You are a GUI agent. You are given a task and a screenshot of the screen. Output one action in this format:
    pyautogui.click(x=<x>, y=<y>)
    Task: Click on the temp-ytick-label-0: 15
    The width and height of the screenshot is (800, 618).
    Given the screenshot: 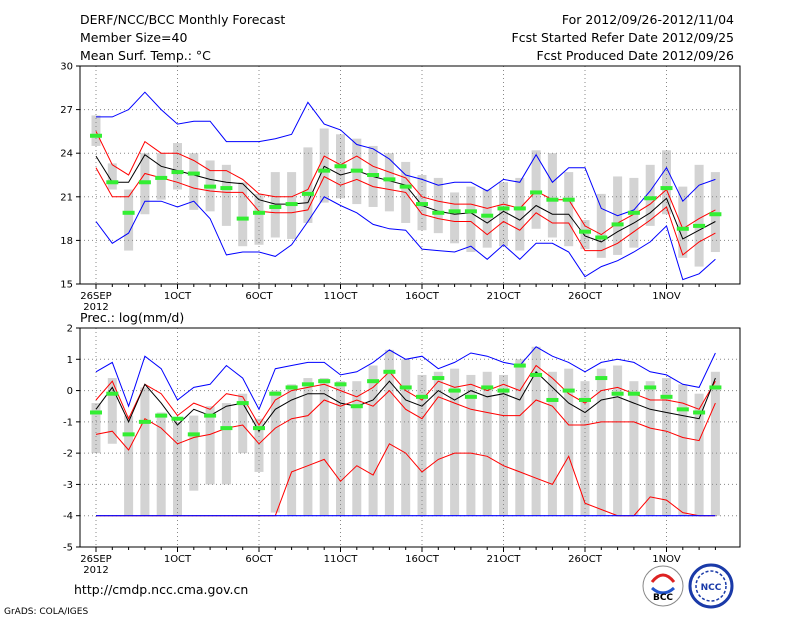 What is the action you would take?
    pyautogui.click(x=66, y=285)
    